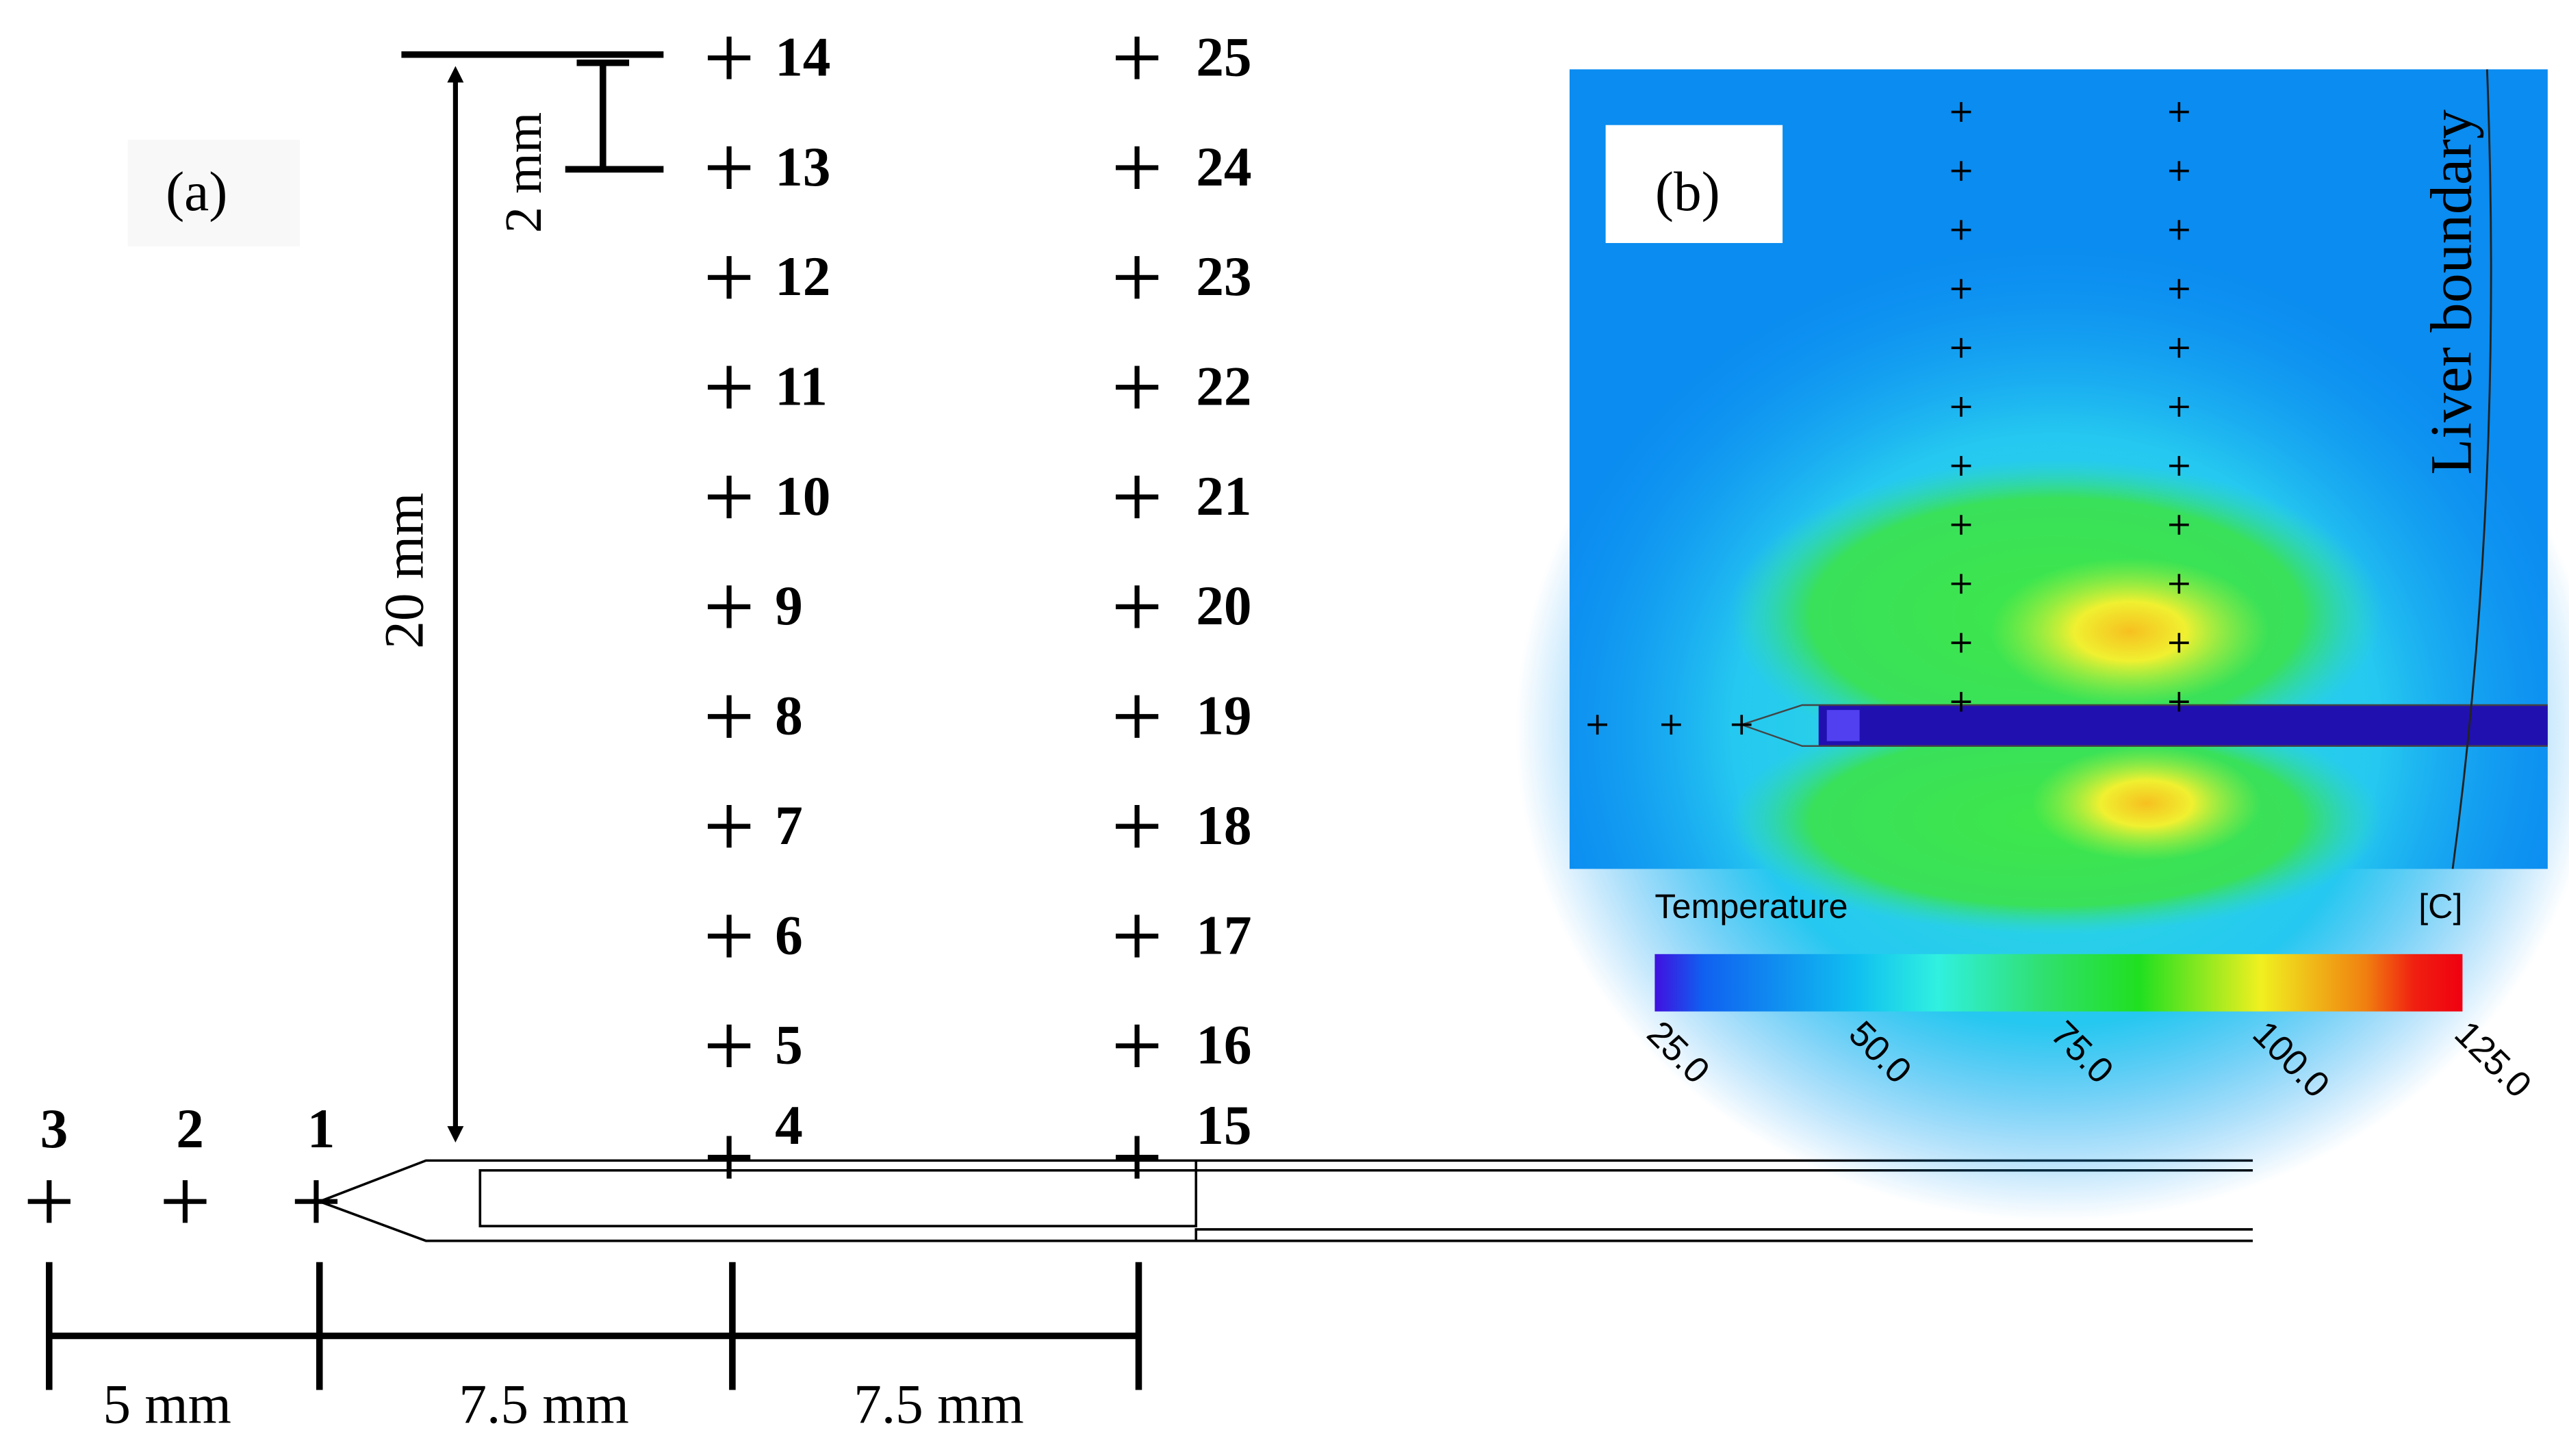 The image size is (2569, 1456). I want to click on point-label: 5, so click(789, 1045).